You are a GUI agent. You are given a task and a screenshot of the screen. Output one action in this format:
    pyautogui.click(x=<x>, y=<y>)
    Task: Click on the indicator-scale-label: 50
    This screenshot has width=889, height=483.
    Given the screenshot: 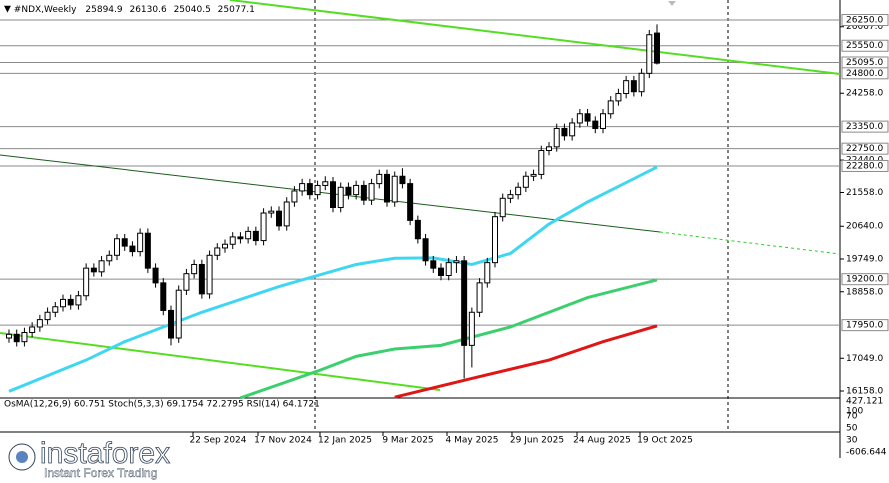 What is the action you would take?
    pyautogui.click(x=852, y=429)
    